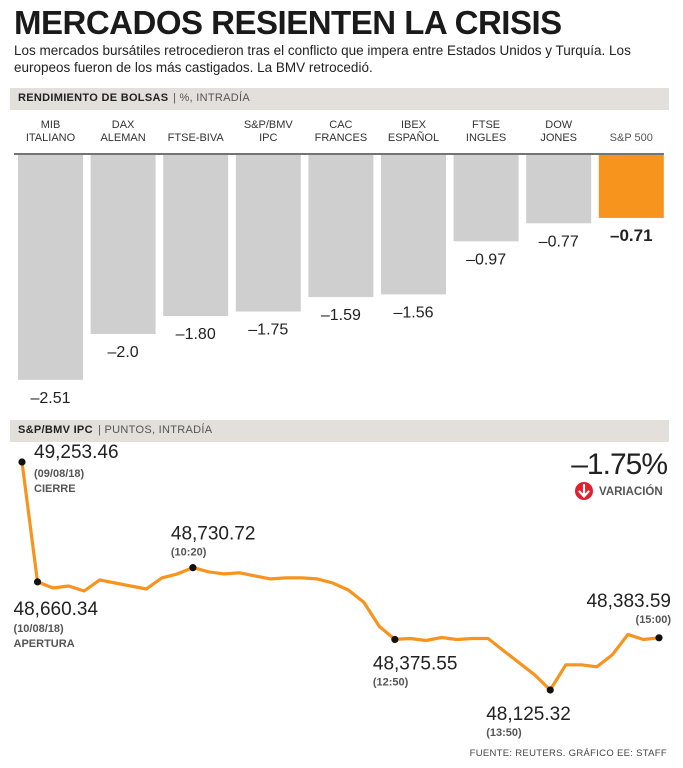 This screenshot has width=683, height=768. I want to click on bar-value-label: –0.97, so click(486, 259).